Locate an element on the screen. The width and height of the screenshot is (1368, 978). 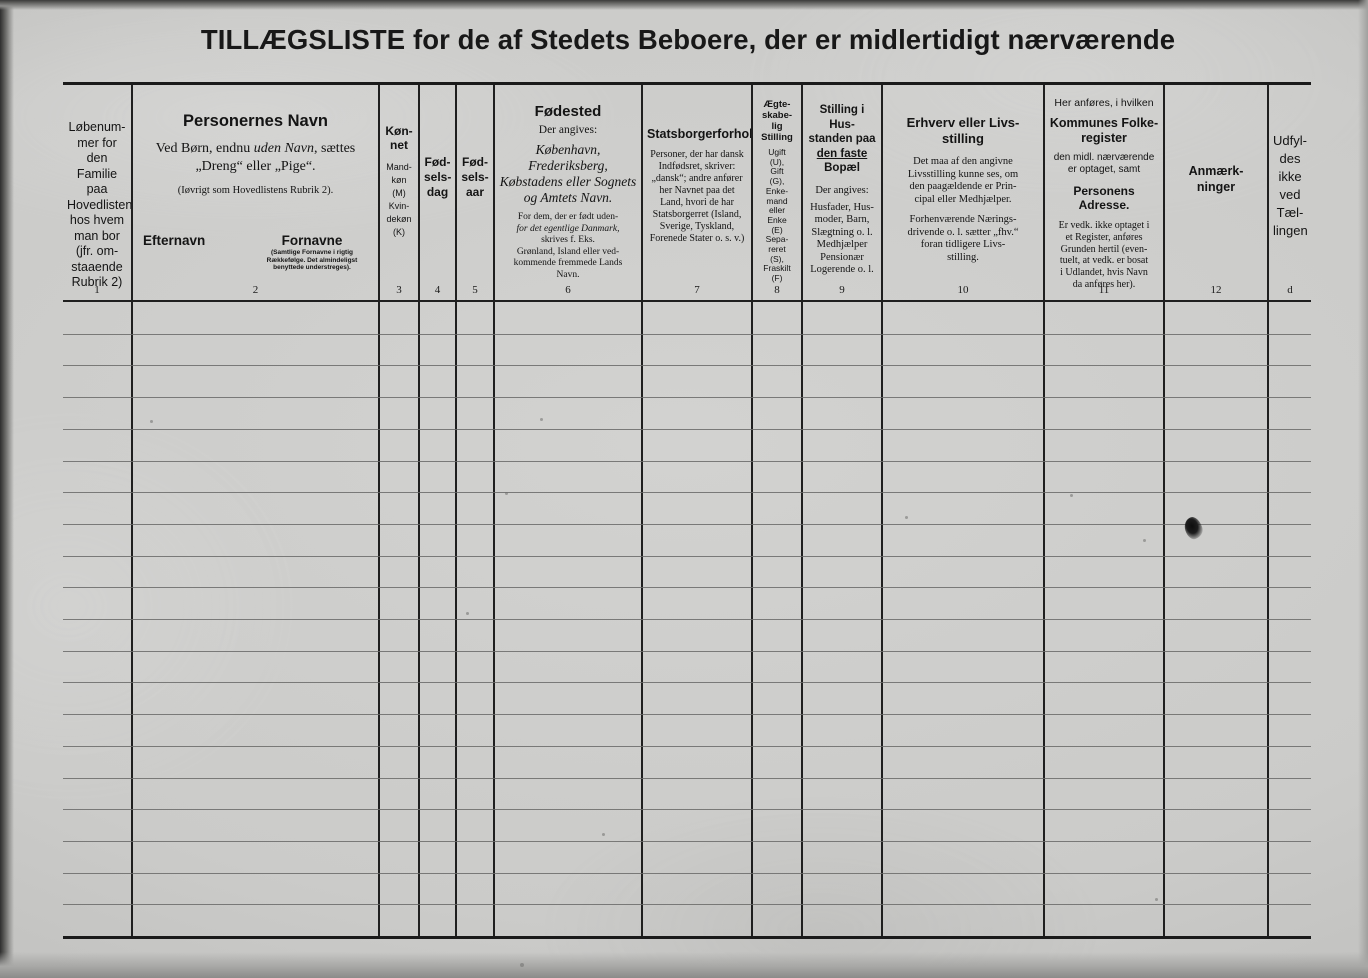
col1-line-9: Rubrik 2) is located at coordinates (97, 282).